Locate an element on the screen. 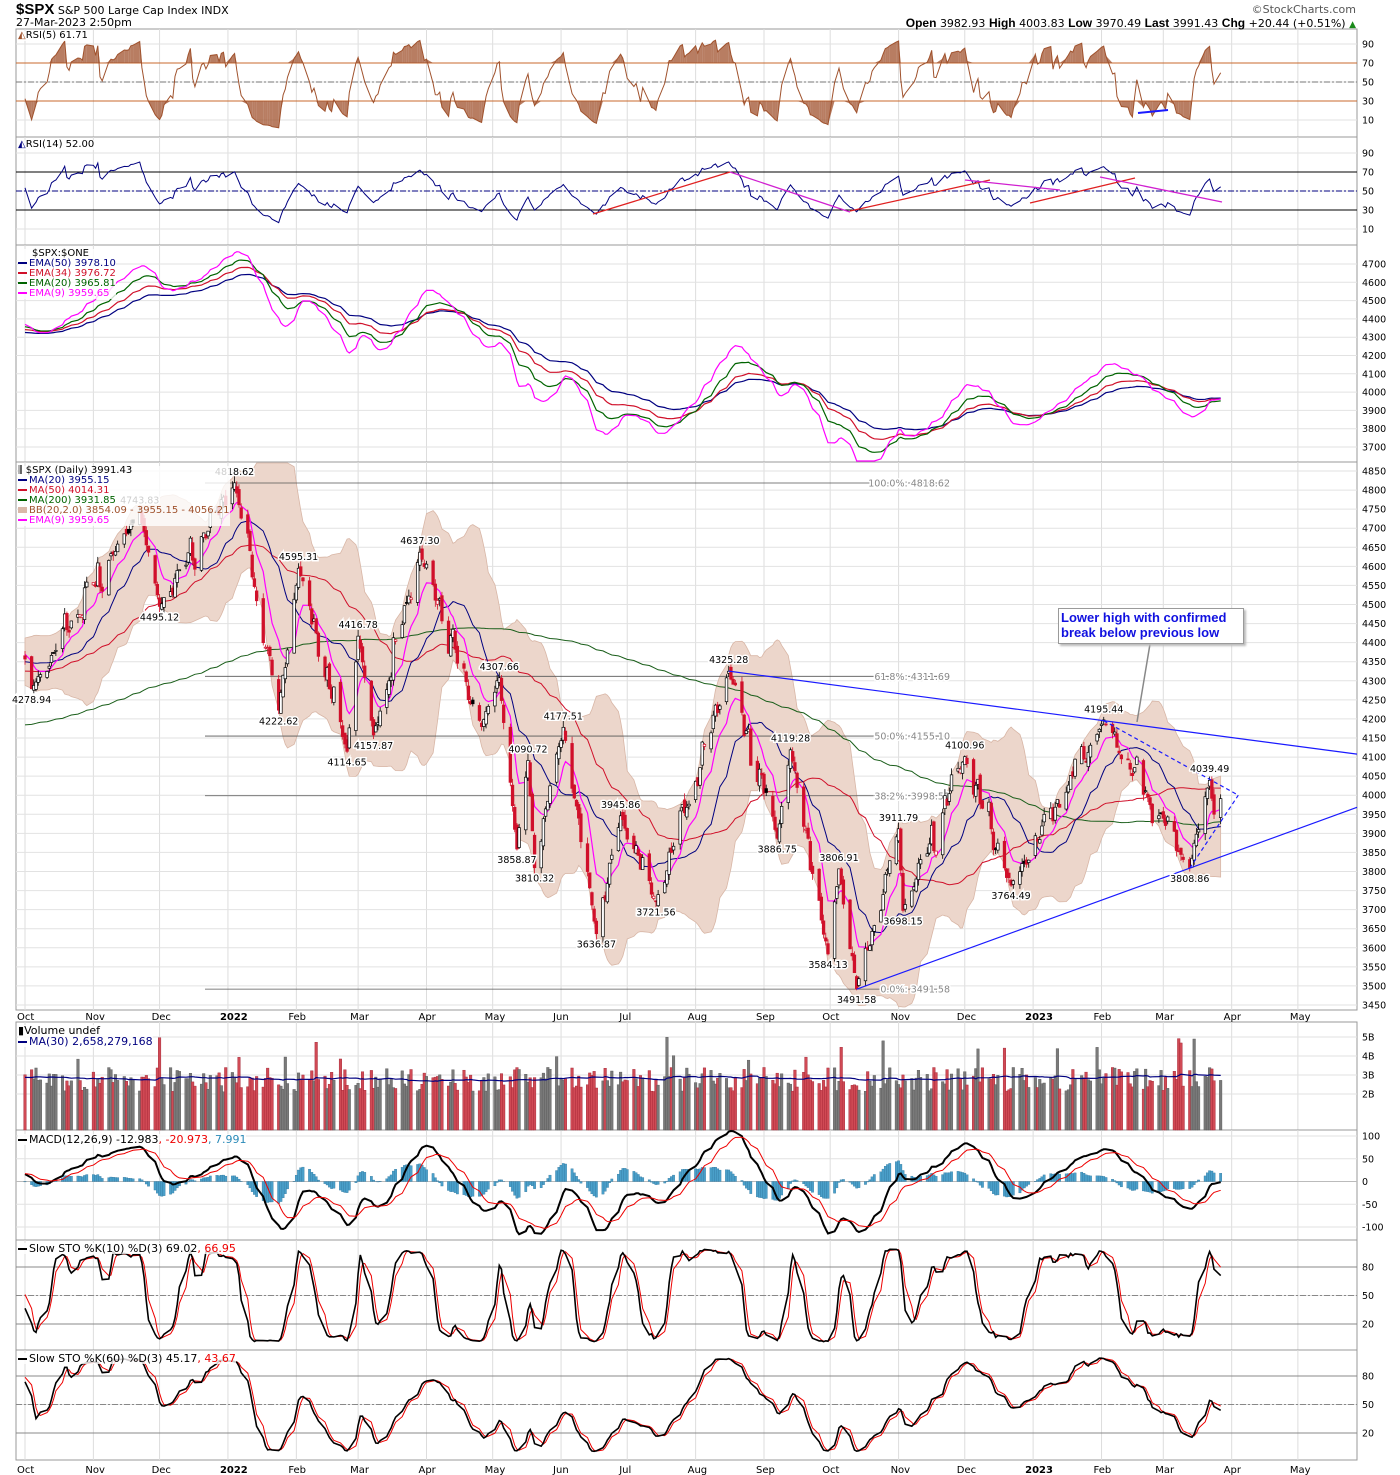  y-tick-label: 80 is located at coordinates (1368, 1268).